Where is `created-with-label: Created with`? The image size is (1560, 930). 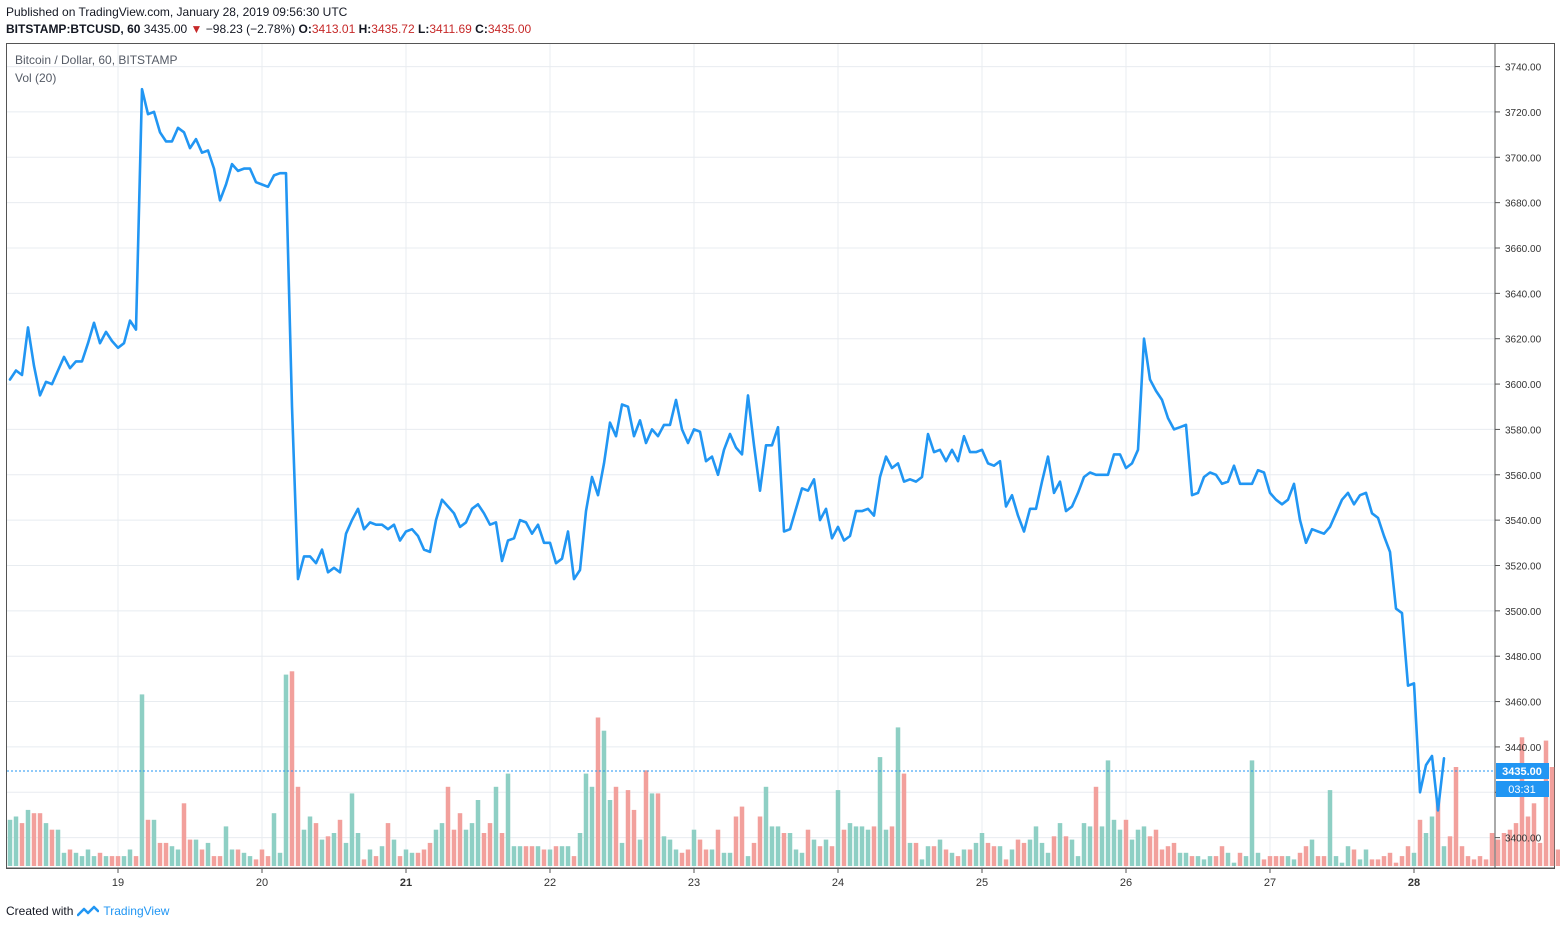
created-with-label: Created with is located at coordinates (40, 911).